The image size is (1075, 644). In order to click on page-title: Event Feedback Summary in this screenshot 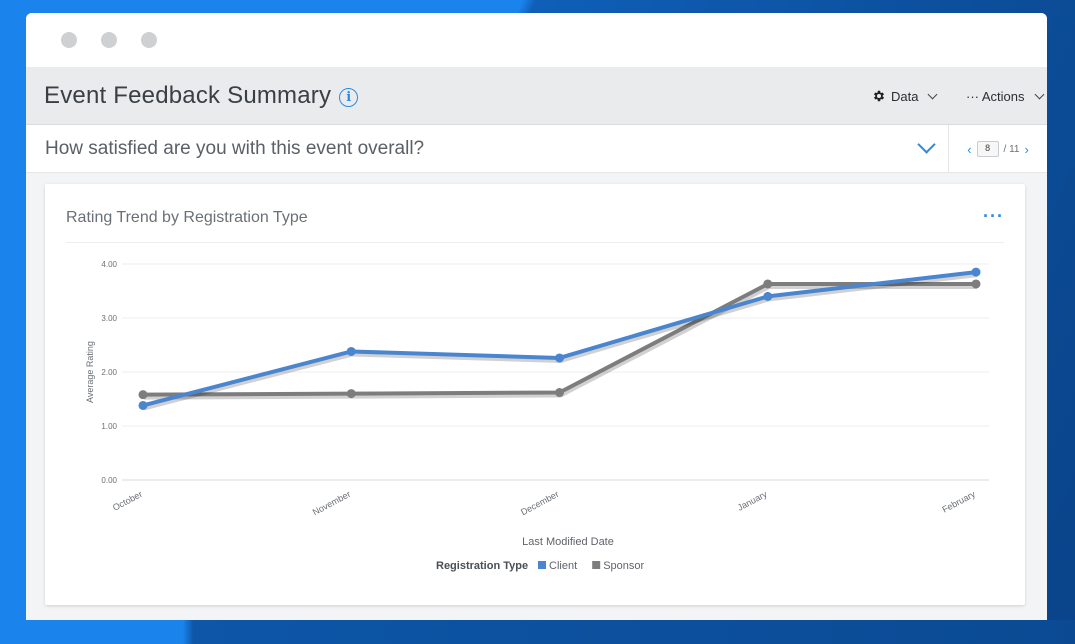, I will do `click(188, 95)`.